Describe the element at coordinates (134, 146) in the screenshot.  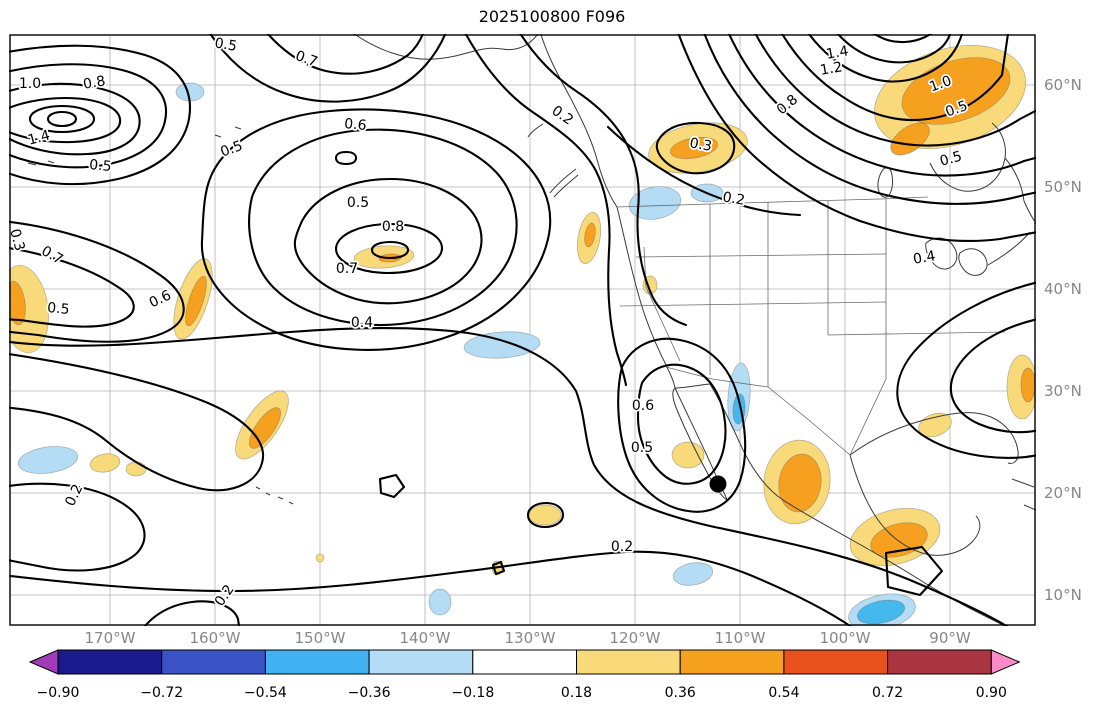
I see `aleutian-islands` at that location.